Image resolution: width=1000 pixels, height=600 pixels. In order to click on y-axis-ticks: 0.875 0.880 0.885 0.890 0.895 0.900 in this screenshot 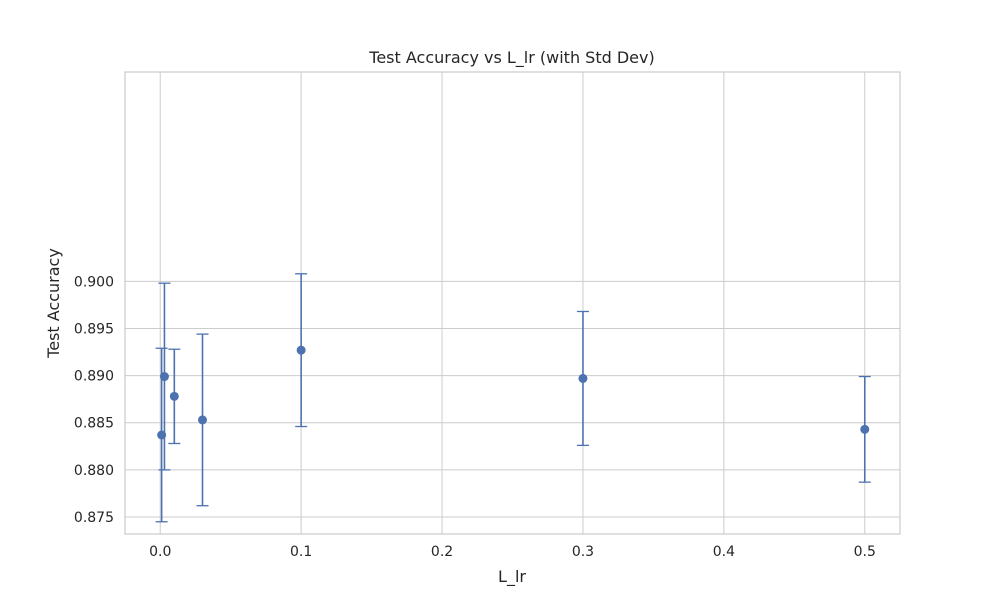, I will do `click(94, 400)`.